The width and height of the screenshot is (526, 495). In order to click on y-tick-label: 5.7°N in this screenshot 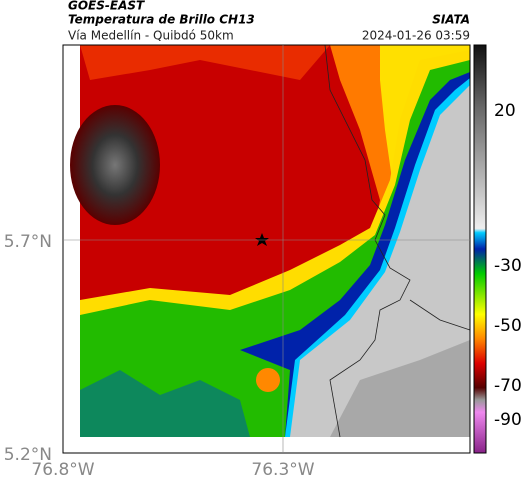, I will do `click(28, 242)`.